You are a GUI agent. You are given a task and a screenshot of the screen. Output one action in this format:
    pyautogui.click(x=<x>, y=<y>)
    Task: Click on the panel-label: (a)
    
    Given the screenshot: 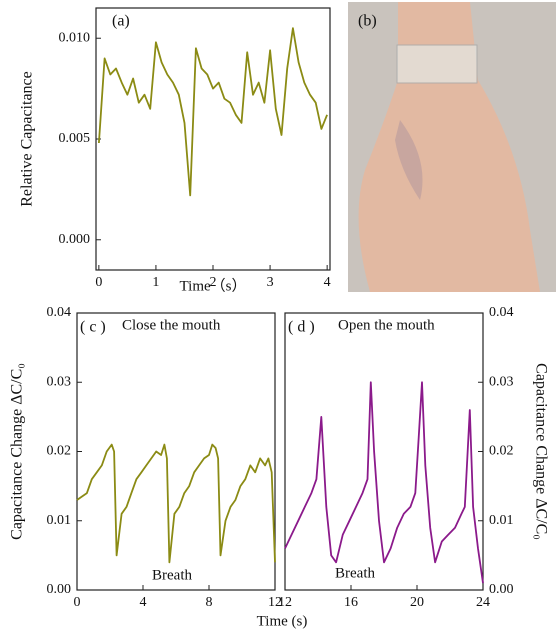 What is the action you would take?
    pyautogui.click(x=121, y=21)
    